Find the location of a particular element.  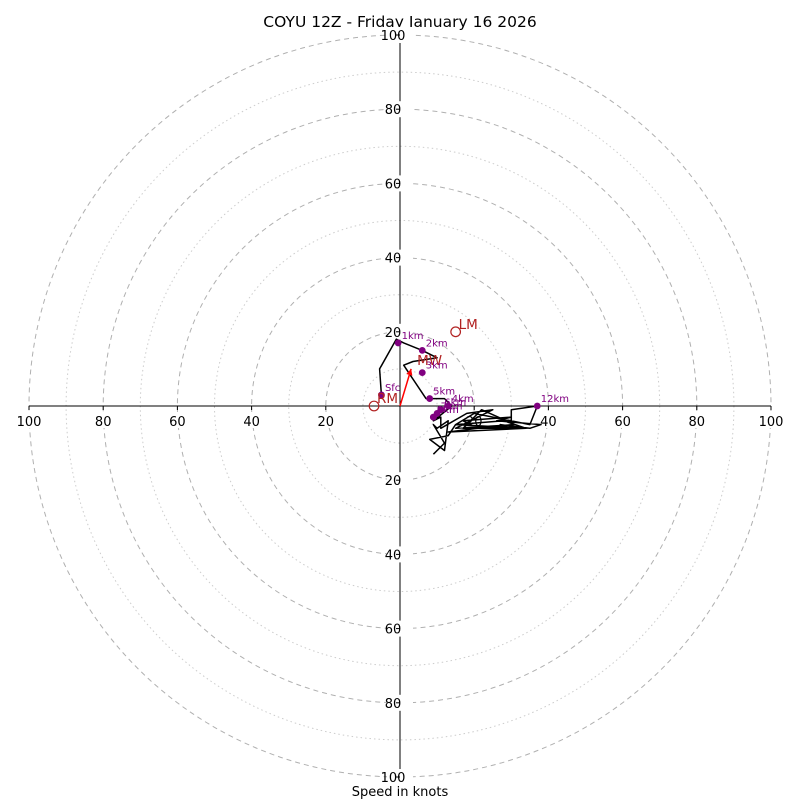

height-marker-4km is located at coordinates (448, 406).